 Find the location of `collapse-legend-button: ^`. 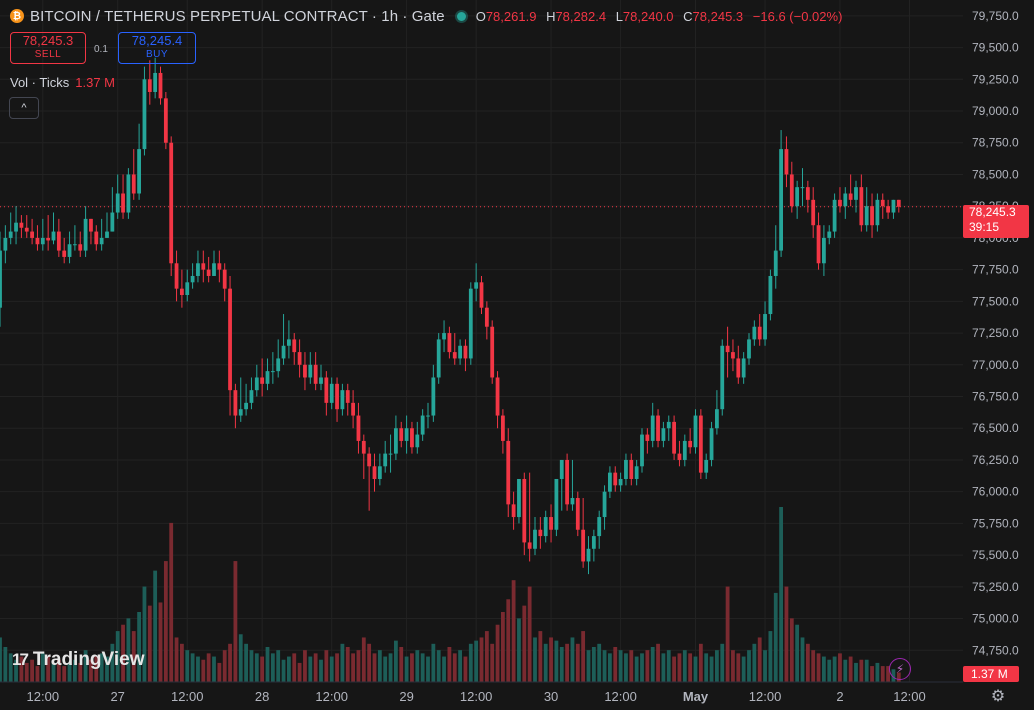

collapse-legend-button: ^ is located at coordinates (24, 108).